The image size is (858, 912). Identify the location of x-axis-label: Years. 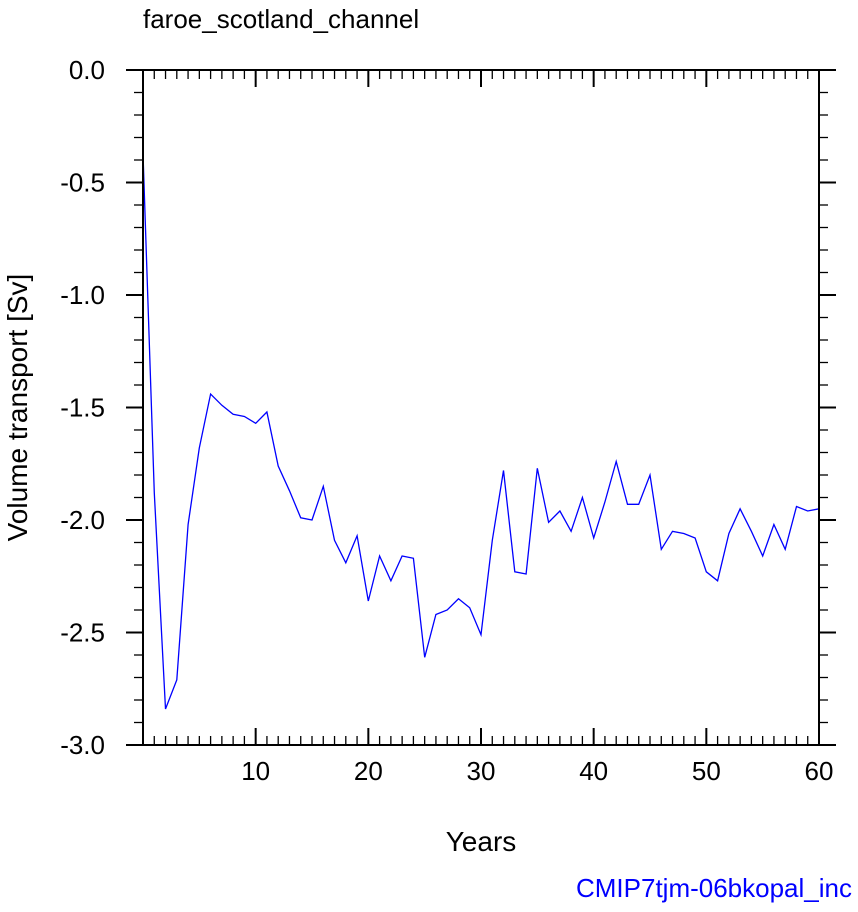
(481, 841).